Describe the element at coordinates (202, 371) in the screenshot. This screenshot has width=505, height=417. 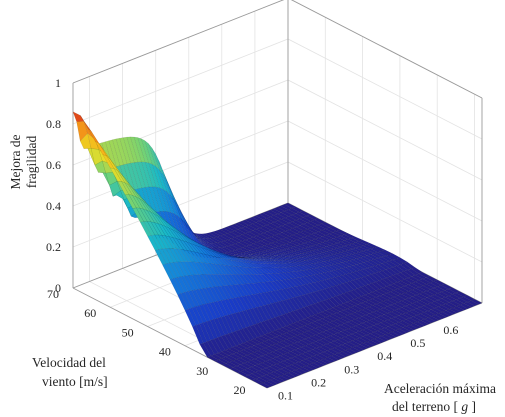
I see `y-tick-label: 30` at that location.